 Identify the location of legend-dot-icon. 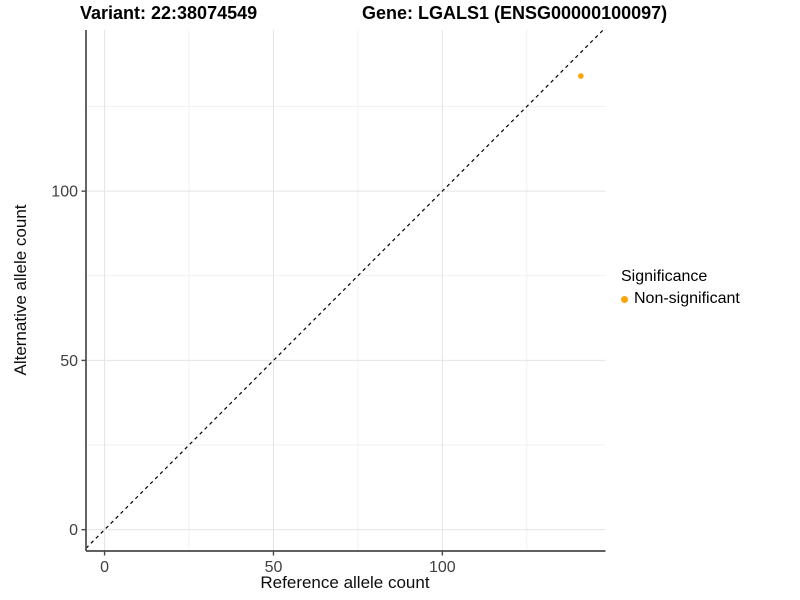
(624, 299).